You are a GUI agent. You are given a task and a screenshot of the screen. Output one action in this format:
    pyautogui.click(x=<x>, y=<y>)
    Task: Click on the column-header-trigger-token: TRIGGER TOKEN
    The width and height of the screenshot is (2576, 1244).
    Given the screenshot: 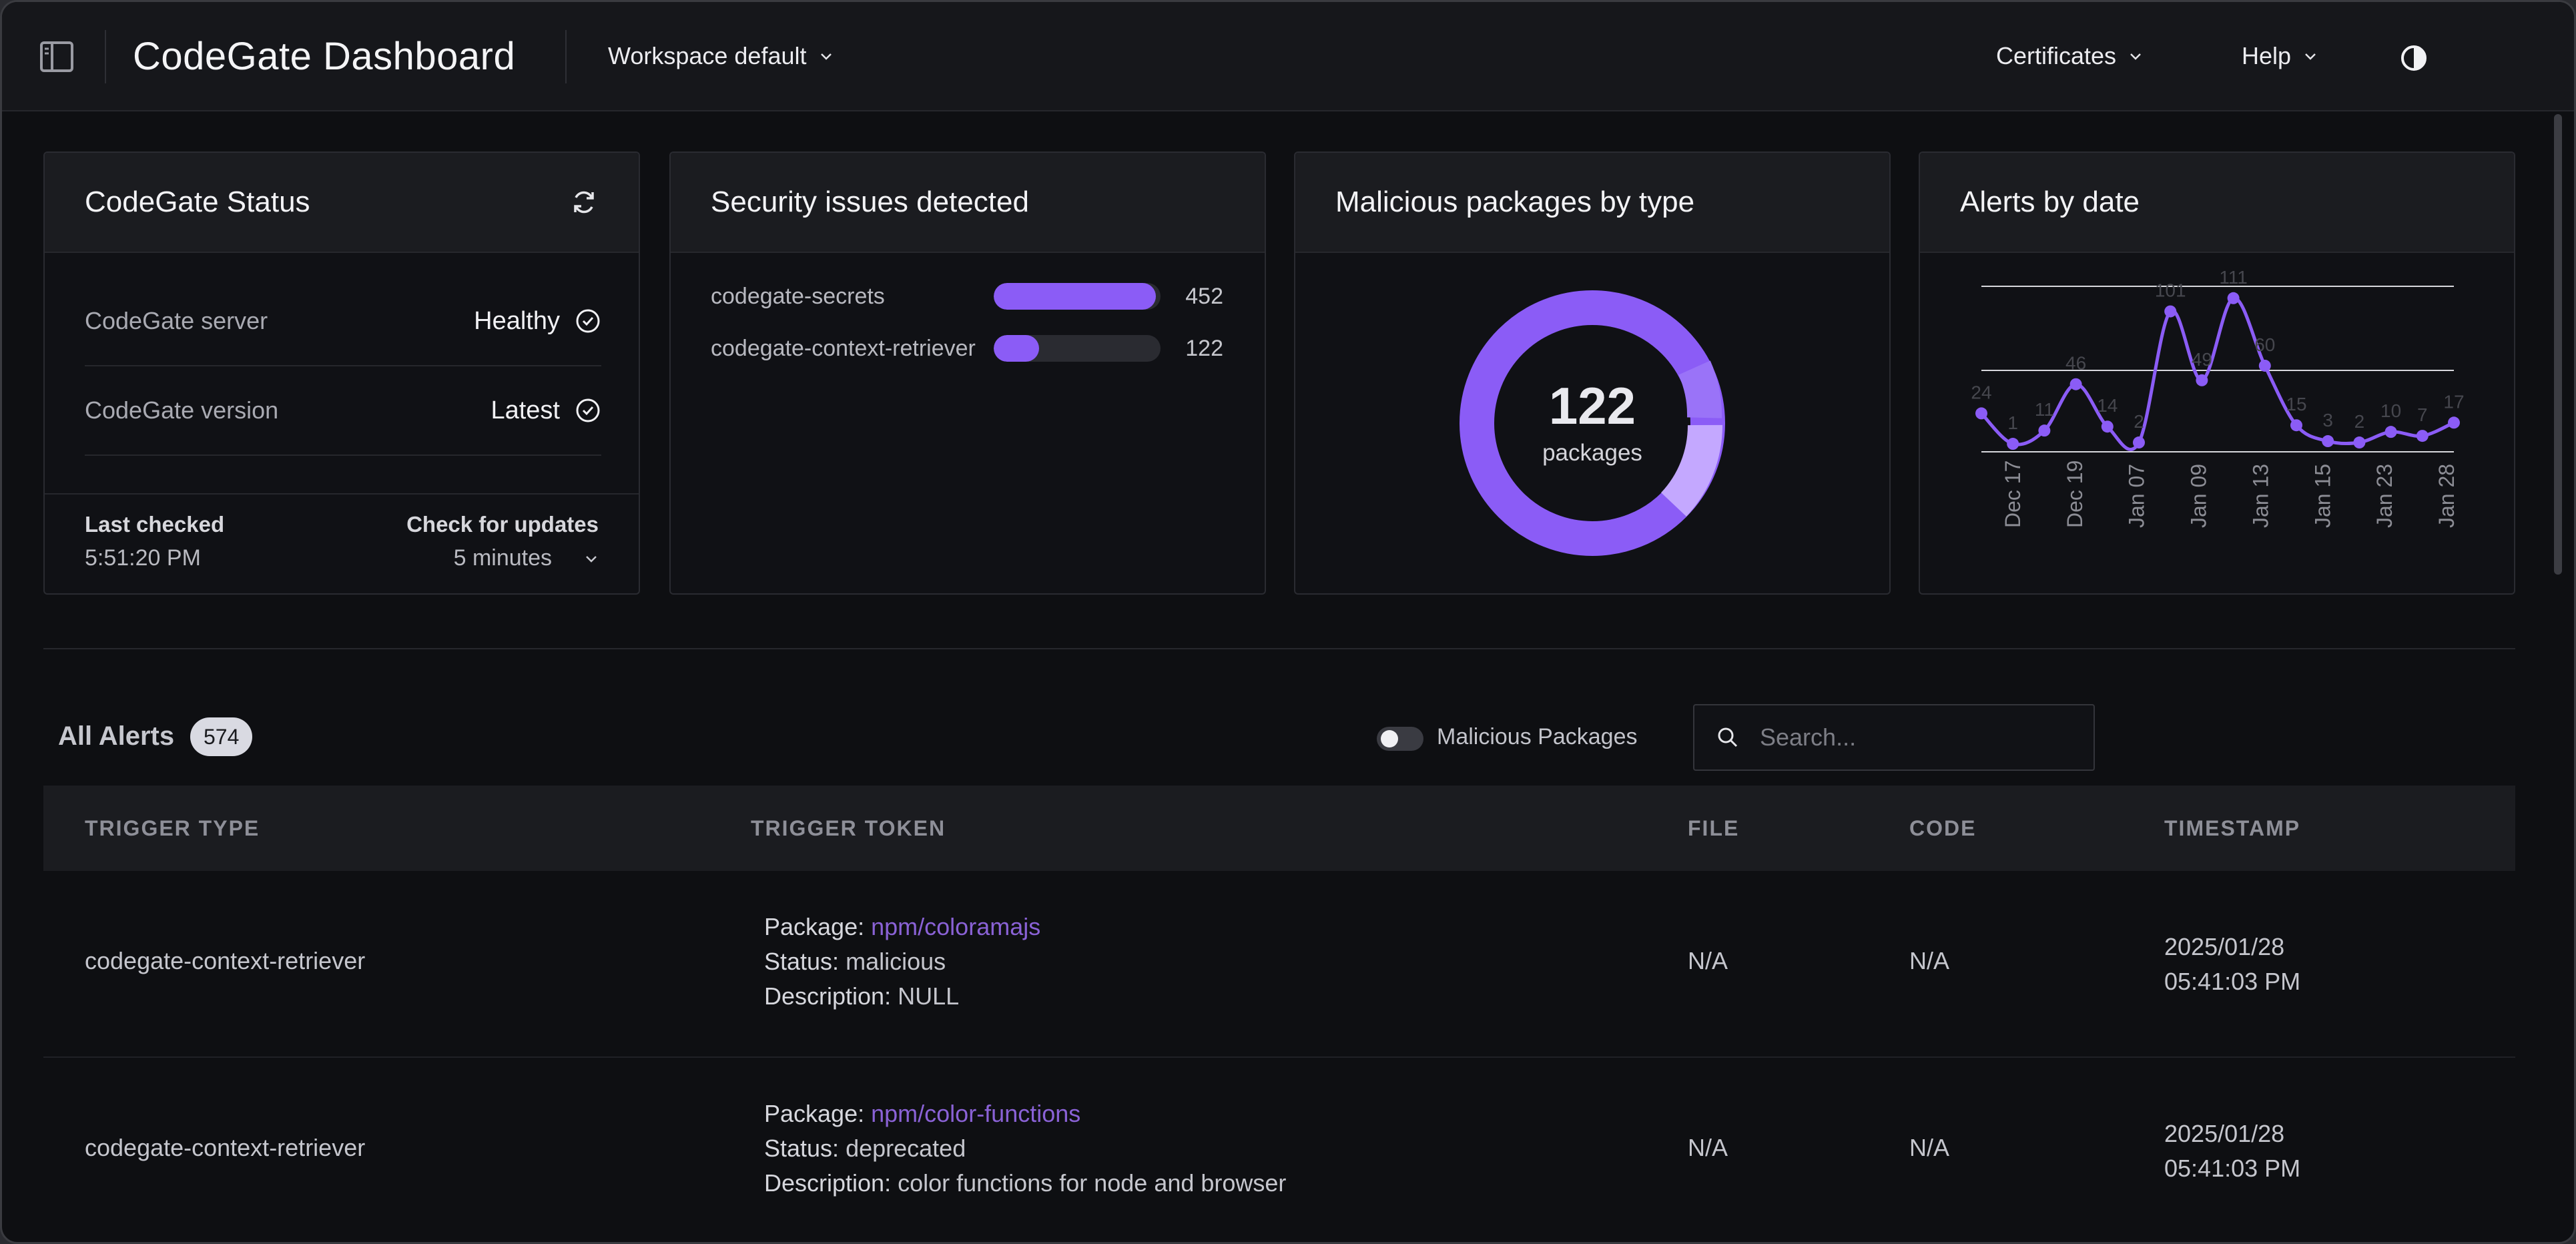 What is the action you would take?
    pyautogui.click(x=849, y=828)
    